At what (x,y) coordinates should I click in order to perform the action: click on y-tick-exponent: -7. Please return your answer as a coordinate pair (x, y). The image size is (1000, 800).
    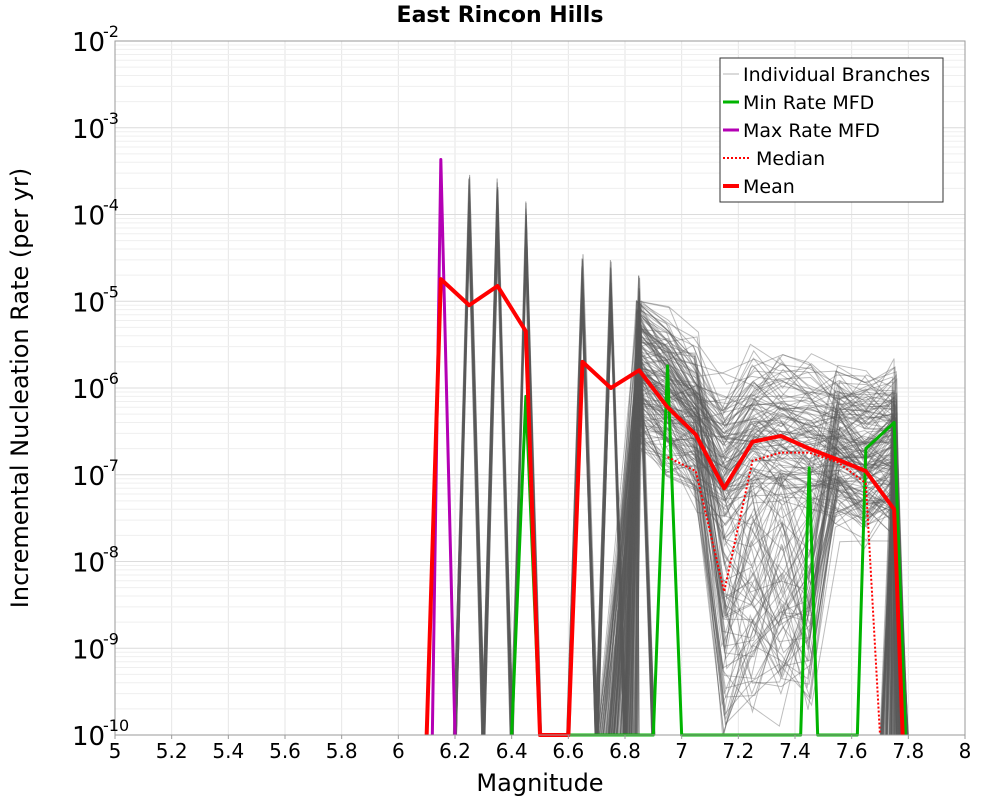
    Looking at the image, I should click on (111, 465).